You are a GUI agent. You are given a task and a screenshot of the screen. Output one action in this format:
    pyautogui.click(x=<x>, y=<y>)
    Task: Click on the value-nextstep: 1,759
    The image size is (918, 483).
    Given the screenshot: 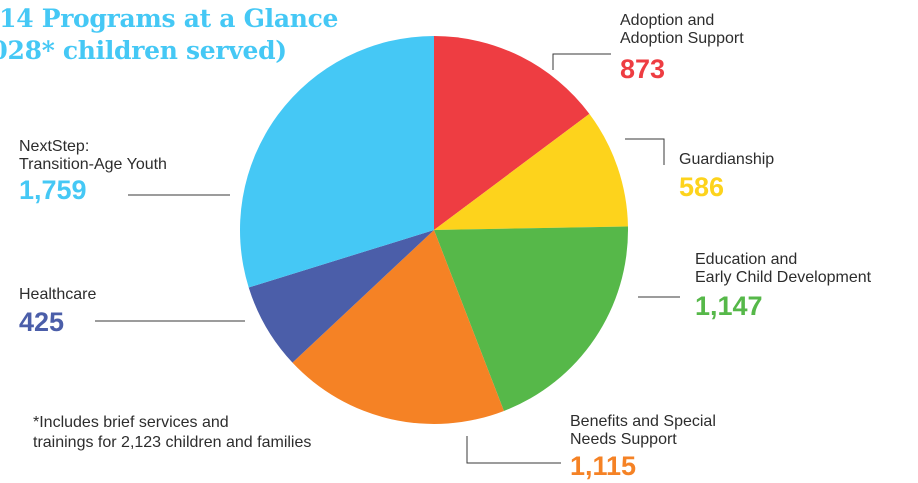 What is the action you would take?
    pyautogui.click(x=53, y=190)
    